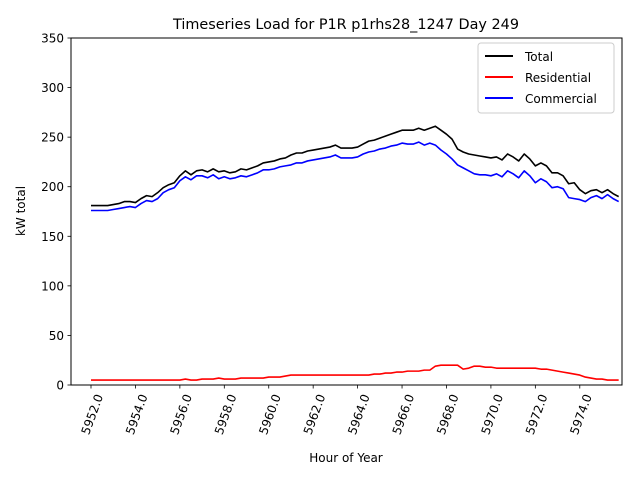 This screenshot has height=480, width=640. I want to click on series-line-commercial, so click(355, 176).